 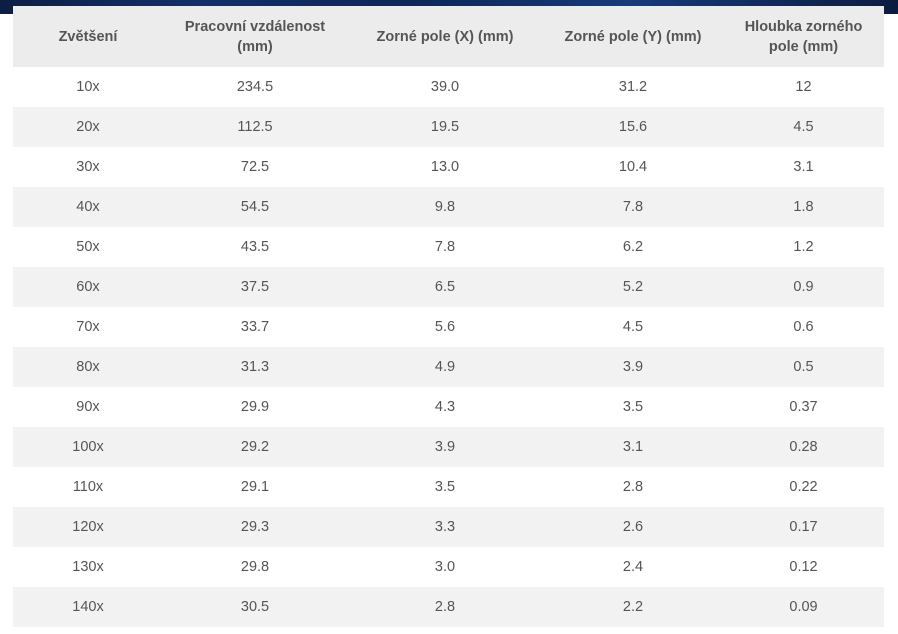 I want to click on cell-working-distance: 29.9, so click(x=255, y=407).